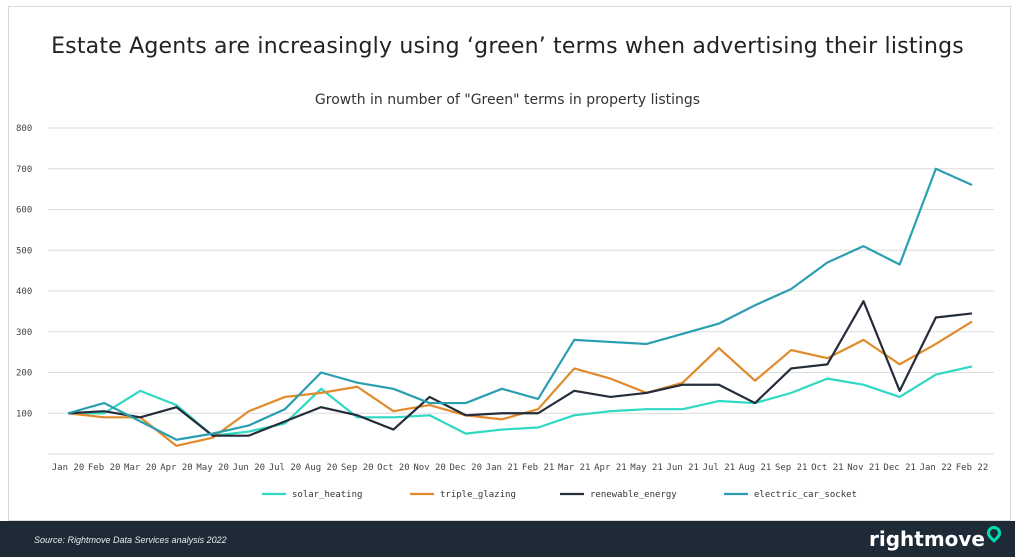 The width and height of the screenshot is (1015, 557). I want to click on legend-label: renewable_energy, so click(633, 495).